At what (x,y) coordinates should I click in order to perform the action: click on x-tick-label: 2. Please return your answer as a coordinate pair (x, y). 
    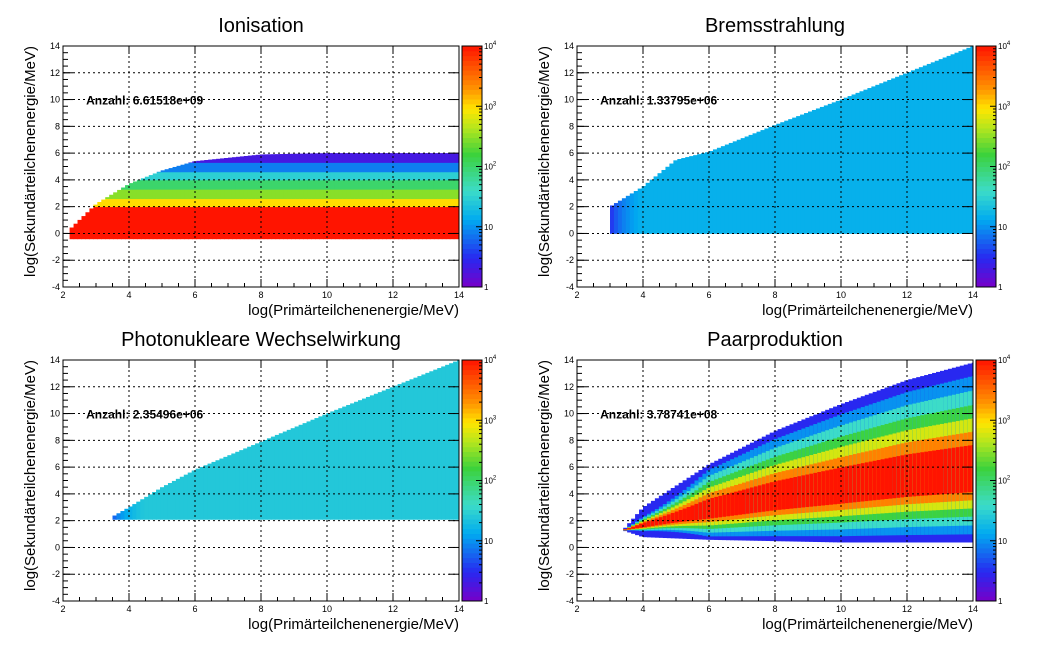
    Looking at the image, I should click on (62, 609).